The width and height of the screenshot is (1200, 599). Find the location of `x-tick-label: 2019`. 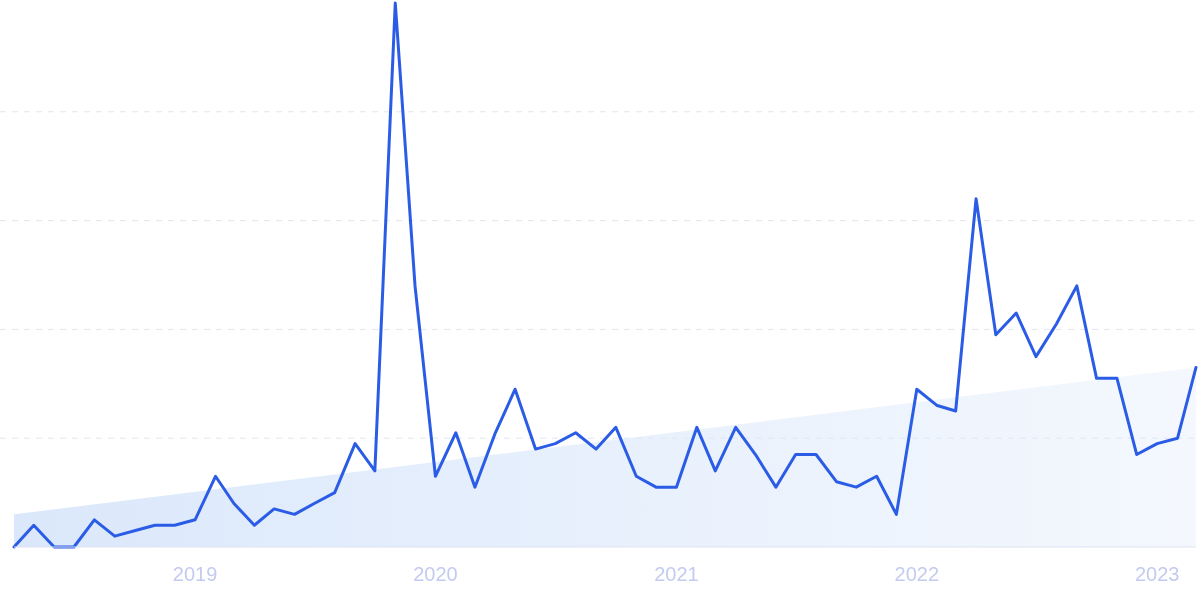

x-tick-label: 2019 is located at coordinates (195, 574).